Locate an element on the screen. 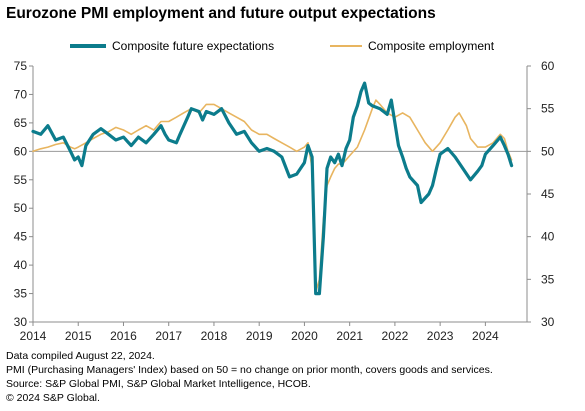 The image size is (585, 411). left-tick-label: 75 is located at coordinates (21, 66).